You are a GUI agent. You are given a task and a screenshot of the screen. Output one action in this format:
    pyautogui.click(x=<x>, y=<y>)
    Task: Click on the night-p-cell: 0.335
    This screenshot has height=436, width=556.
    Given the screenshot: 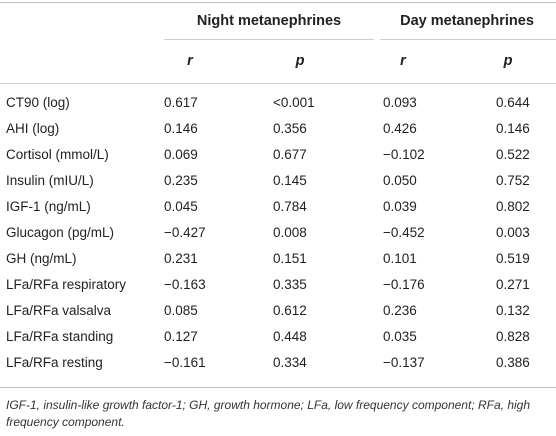 What is the action you would take?
    pyautogui.click(x=290, y=284)
    